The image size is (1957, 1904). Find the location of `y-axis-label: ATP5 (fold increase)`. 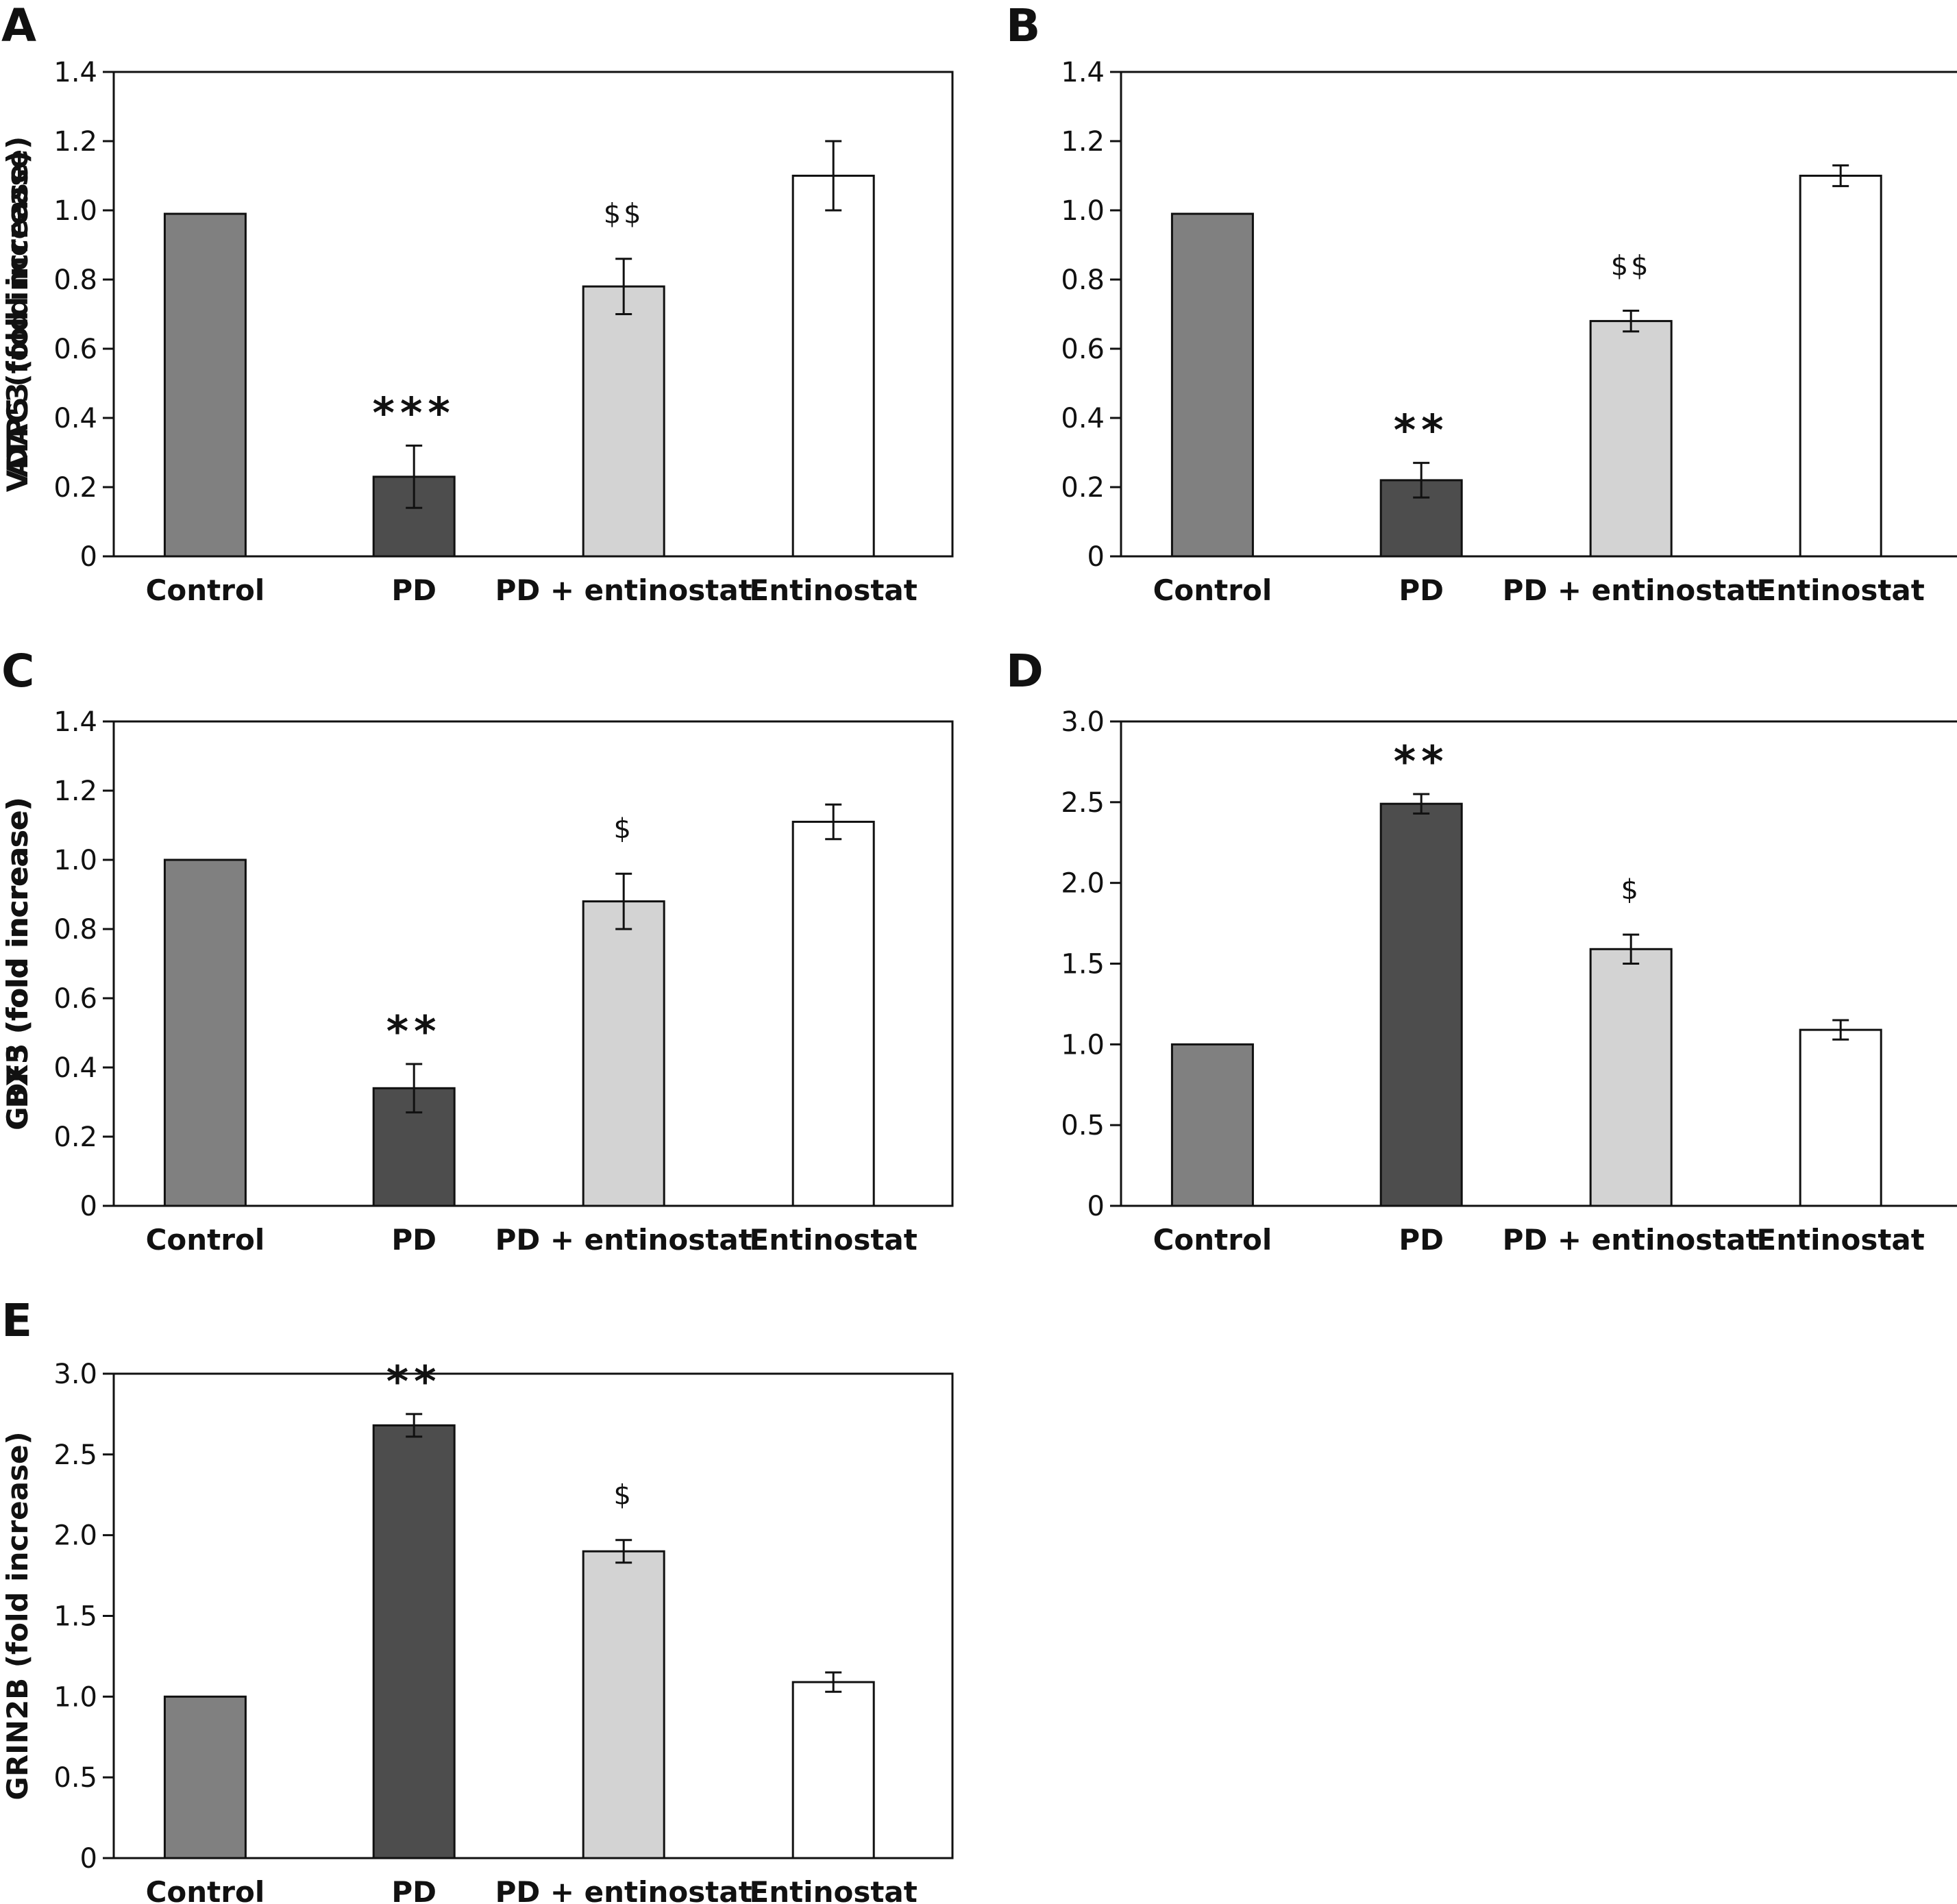

y-axis-label: ATP5 (fold increase) is located at coordinates (17, 314).